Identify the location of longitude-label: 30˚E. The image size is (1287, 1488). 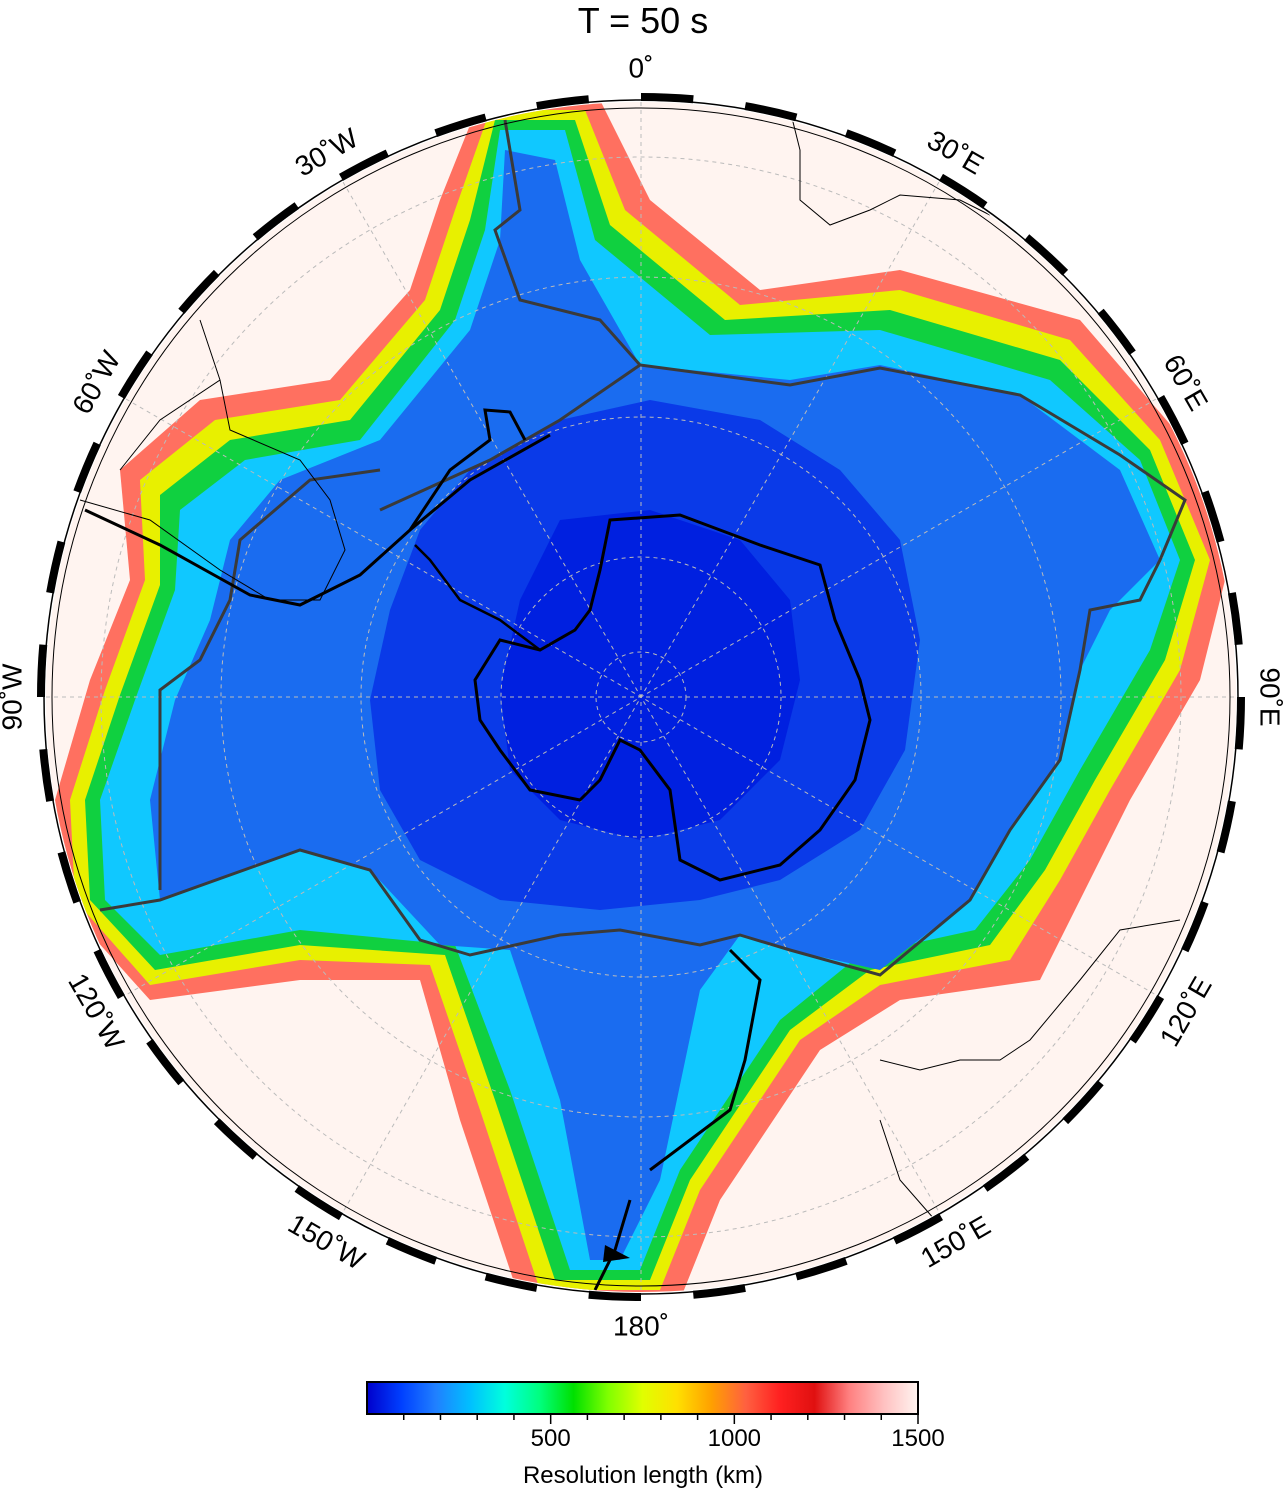
(955, 152).